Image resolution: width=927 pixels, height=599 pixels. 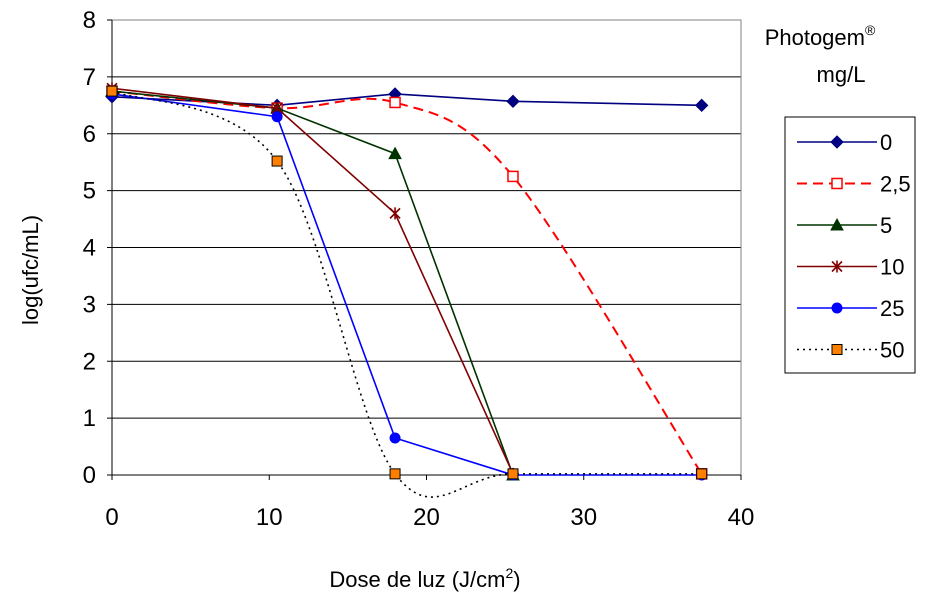 I want to click on x-axis-ticks: 0 10 20 30 40, so click(x=429, y=503).